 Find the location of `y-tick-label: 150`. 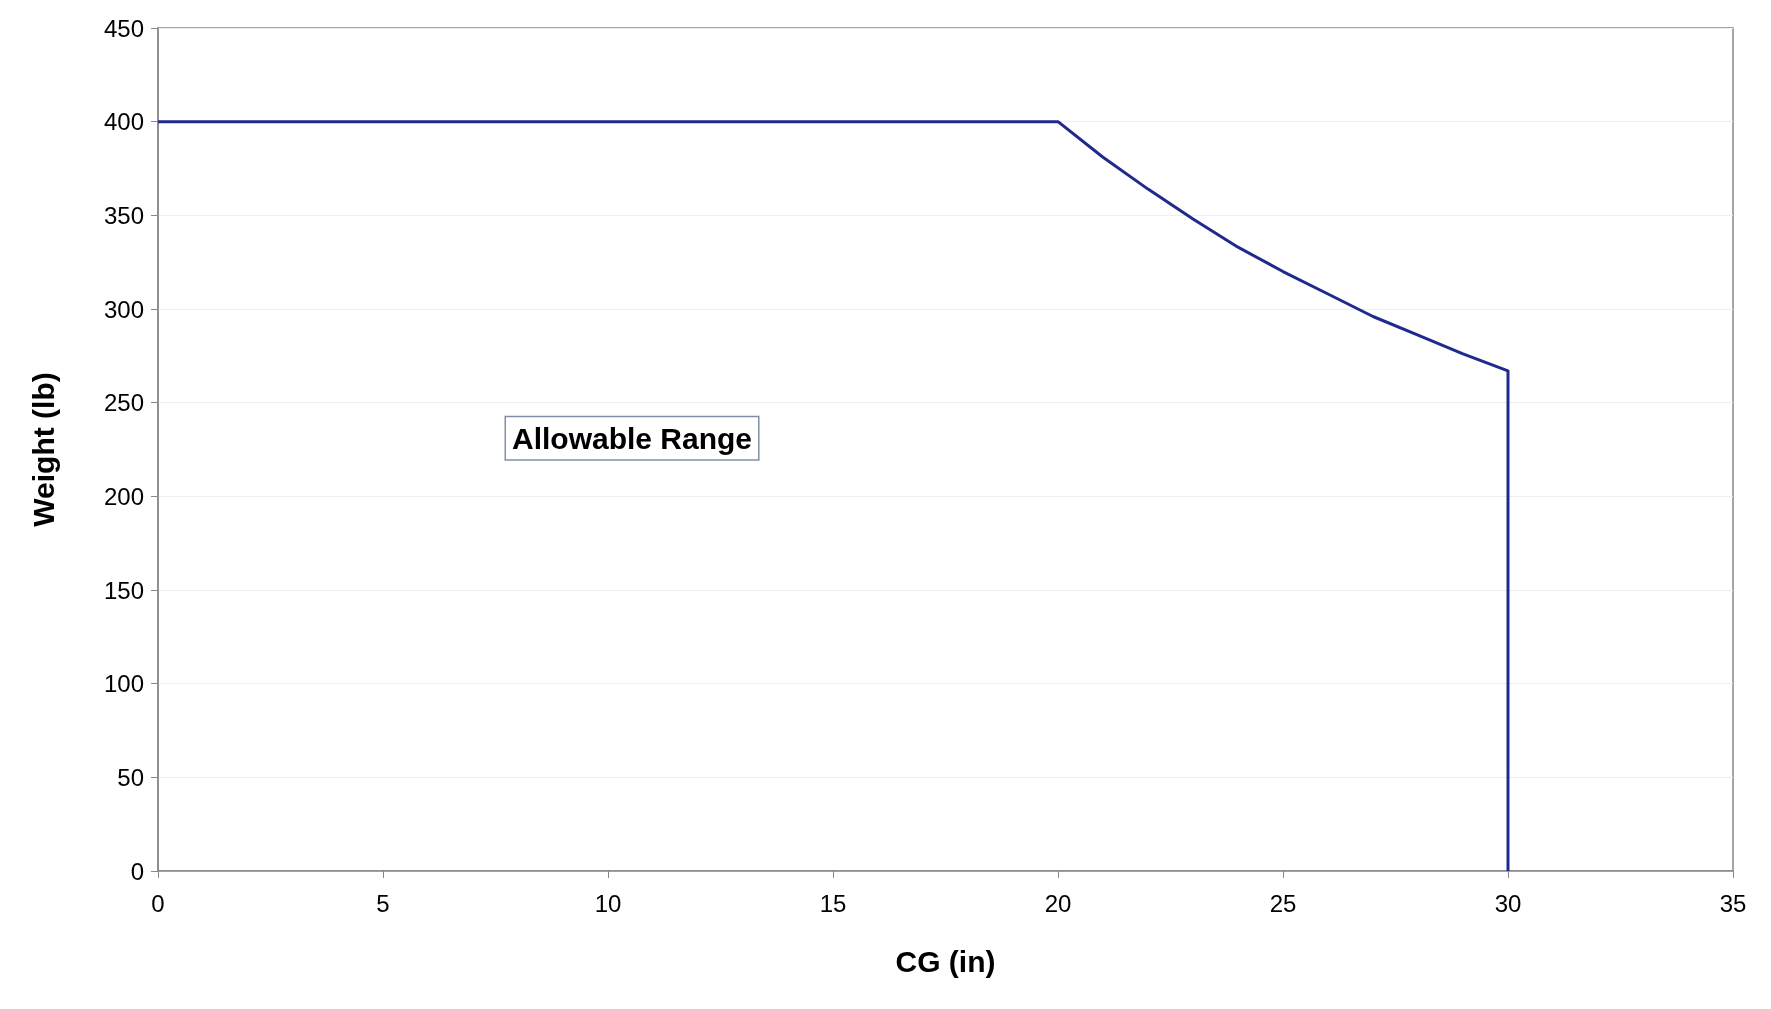

y-tick-label: 150 is located at coordinates (123, 590).